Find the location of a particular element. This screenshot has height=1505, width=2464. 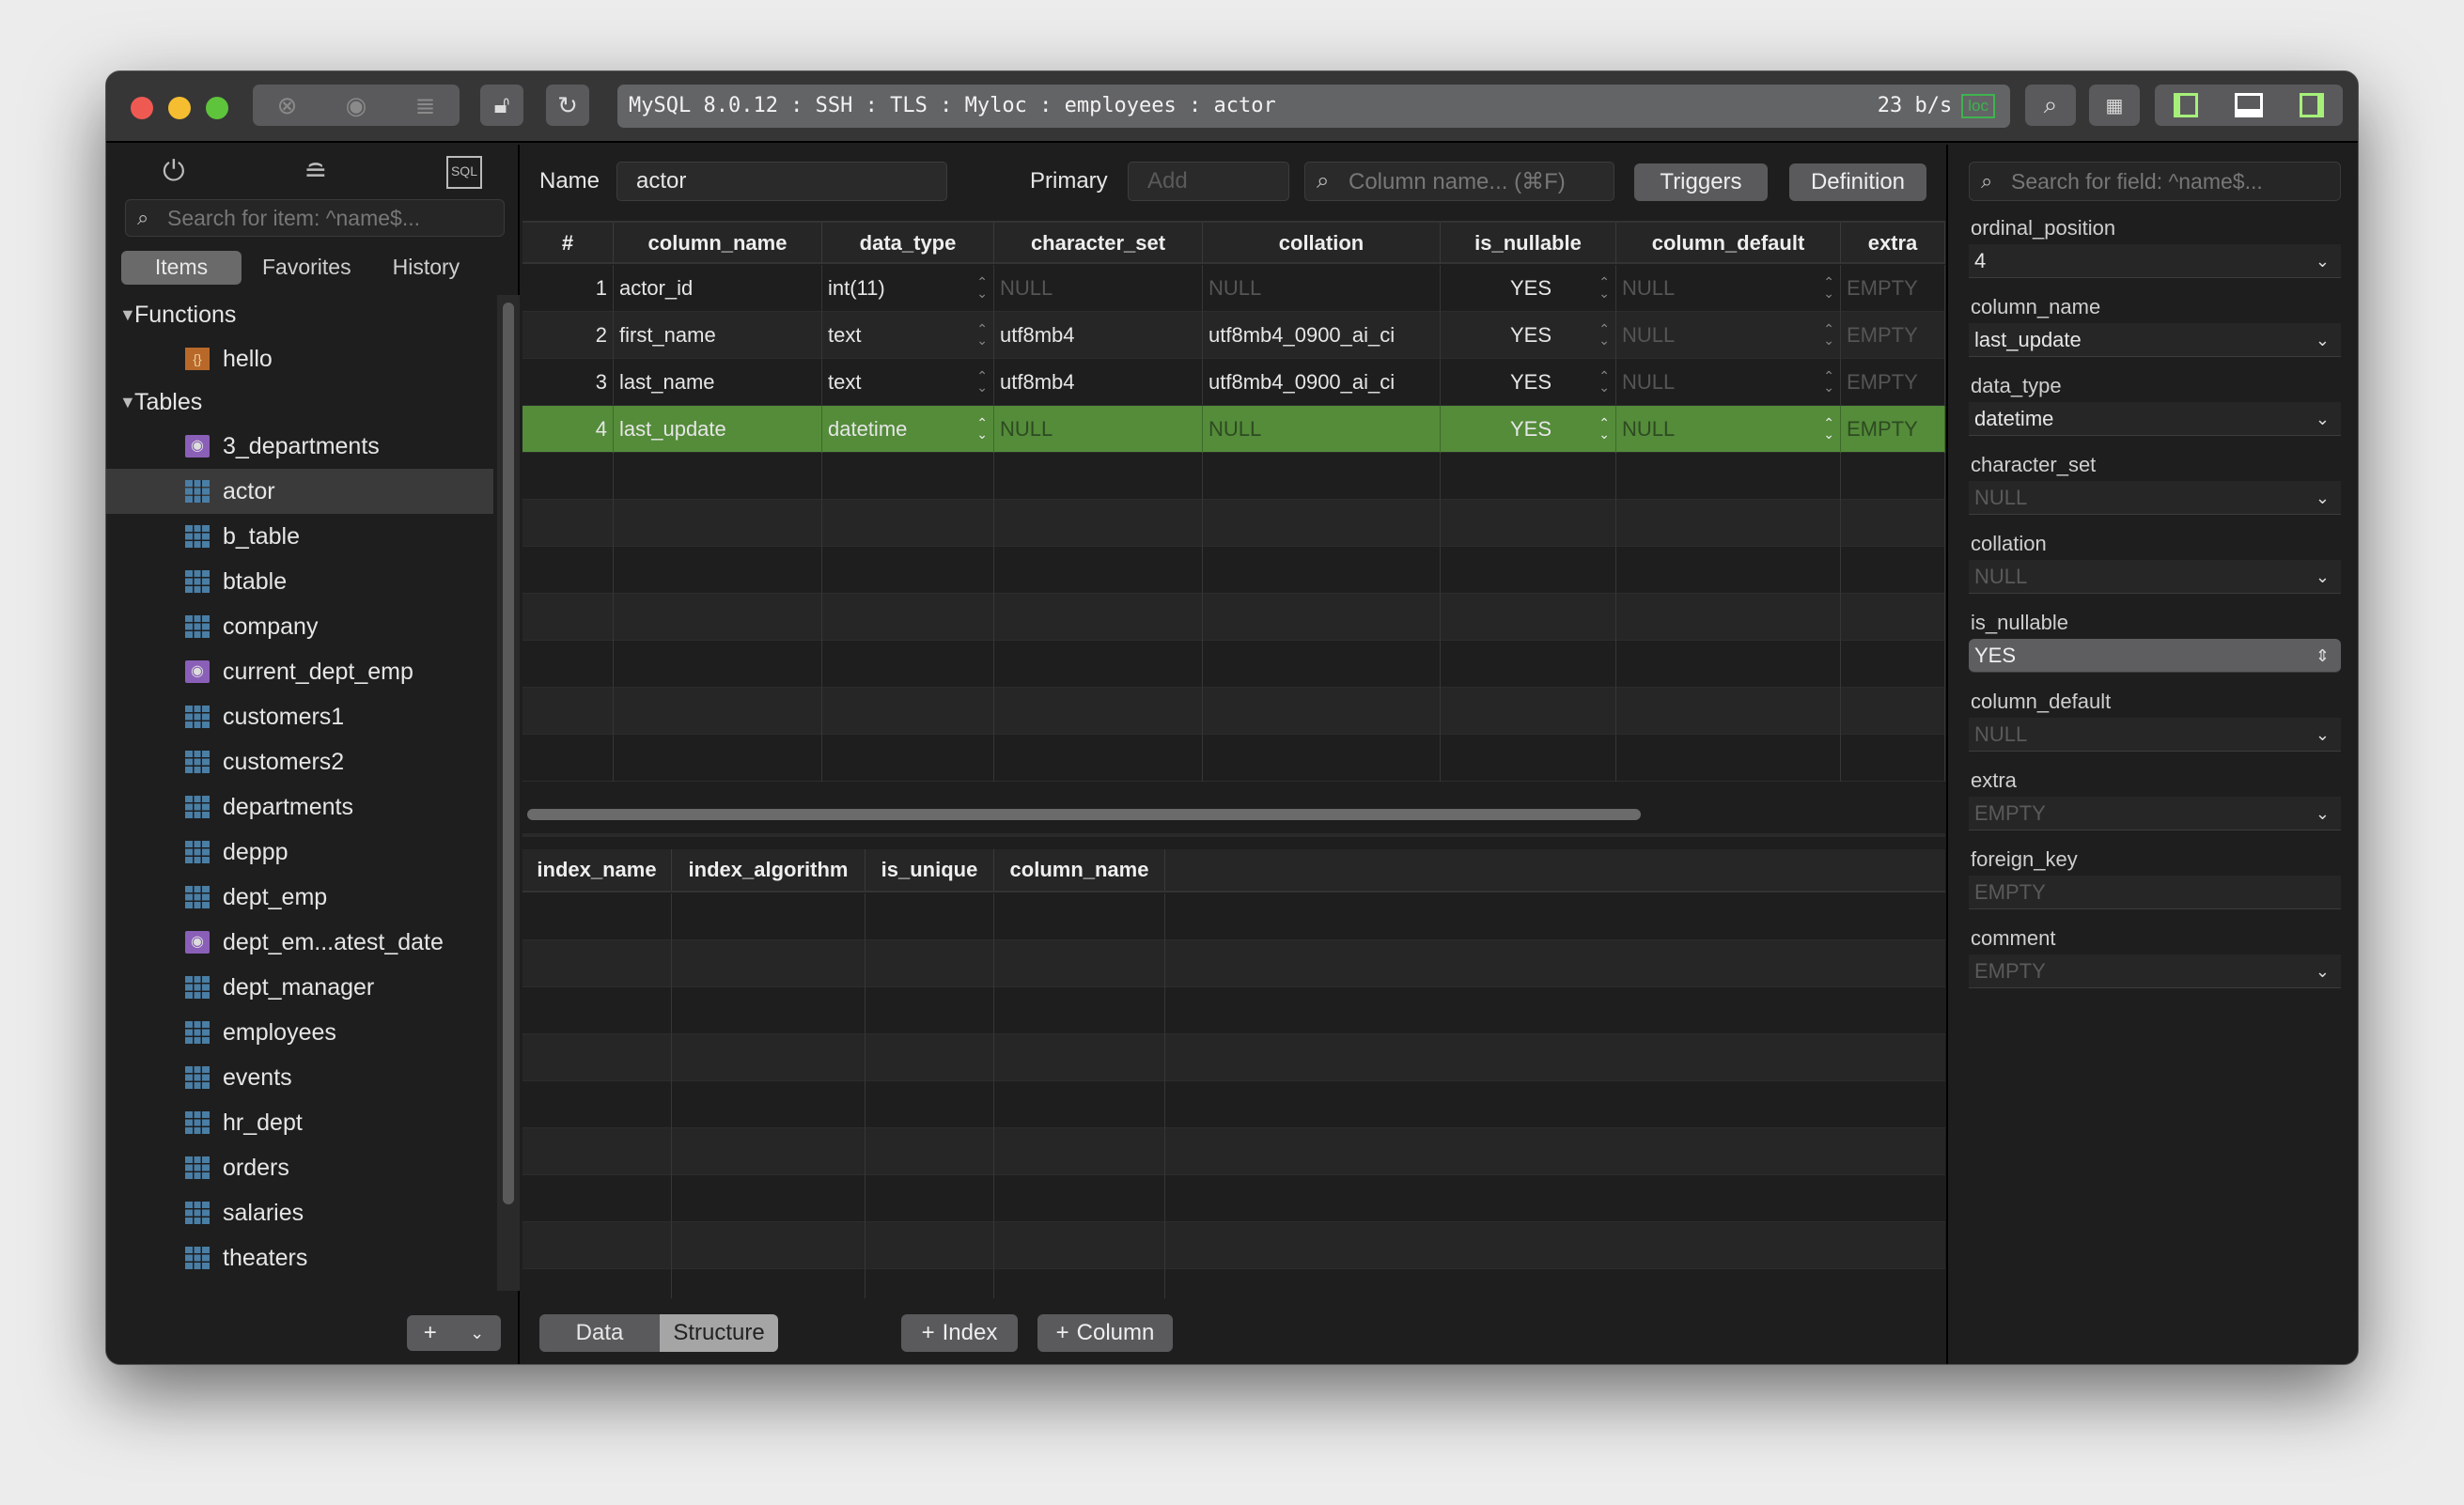

column-header-extra: extra is located at coordinates (1893, 243).